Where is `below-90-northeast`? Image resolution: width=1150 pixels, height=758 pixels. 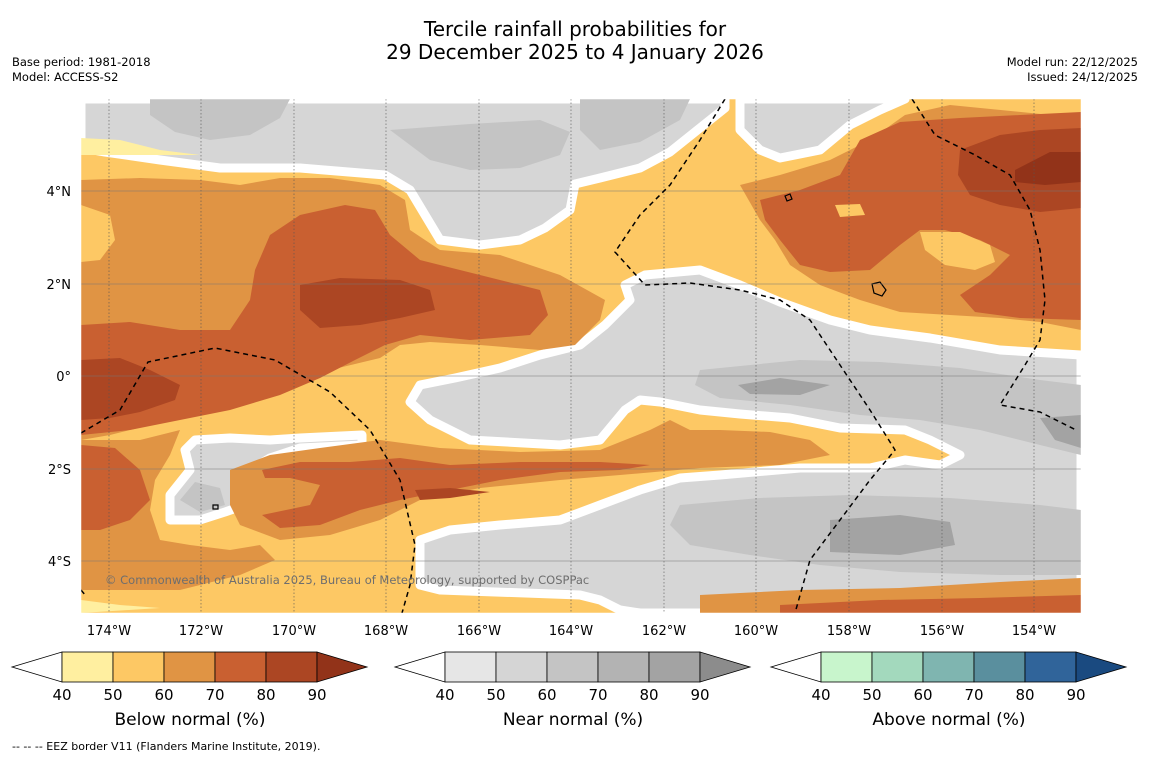 below-90-northeast is located at coordinates (1048, 168).